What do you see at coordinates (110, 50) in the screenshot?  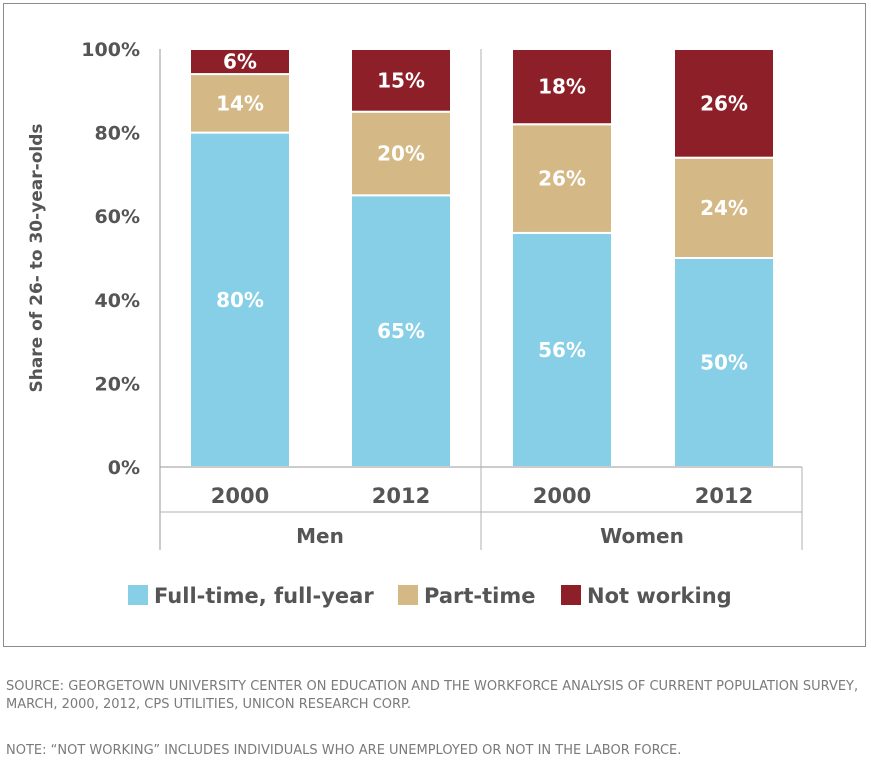 I see `y-tick-label: 100%` at bounding box center [110, 50].